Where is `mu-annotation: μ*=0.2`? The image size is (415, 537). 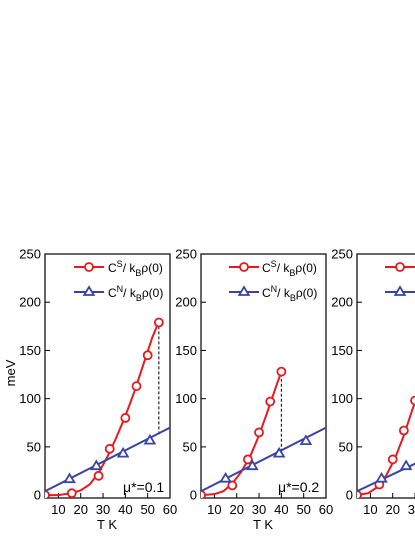 mu-annotation: μ*=0.2 is located at coordinates (298, 487).